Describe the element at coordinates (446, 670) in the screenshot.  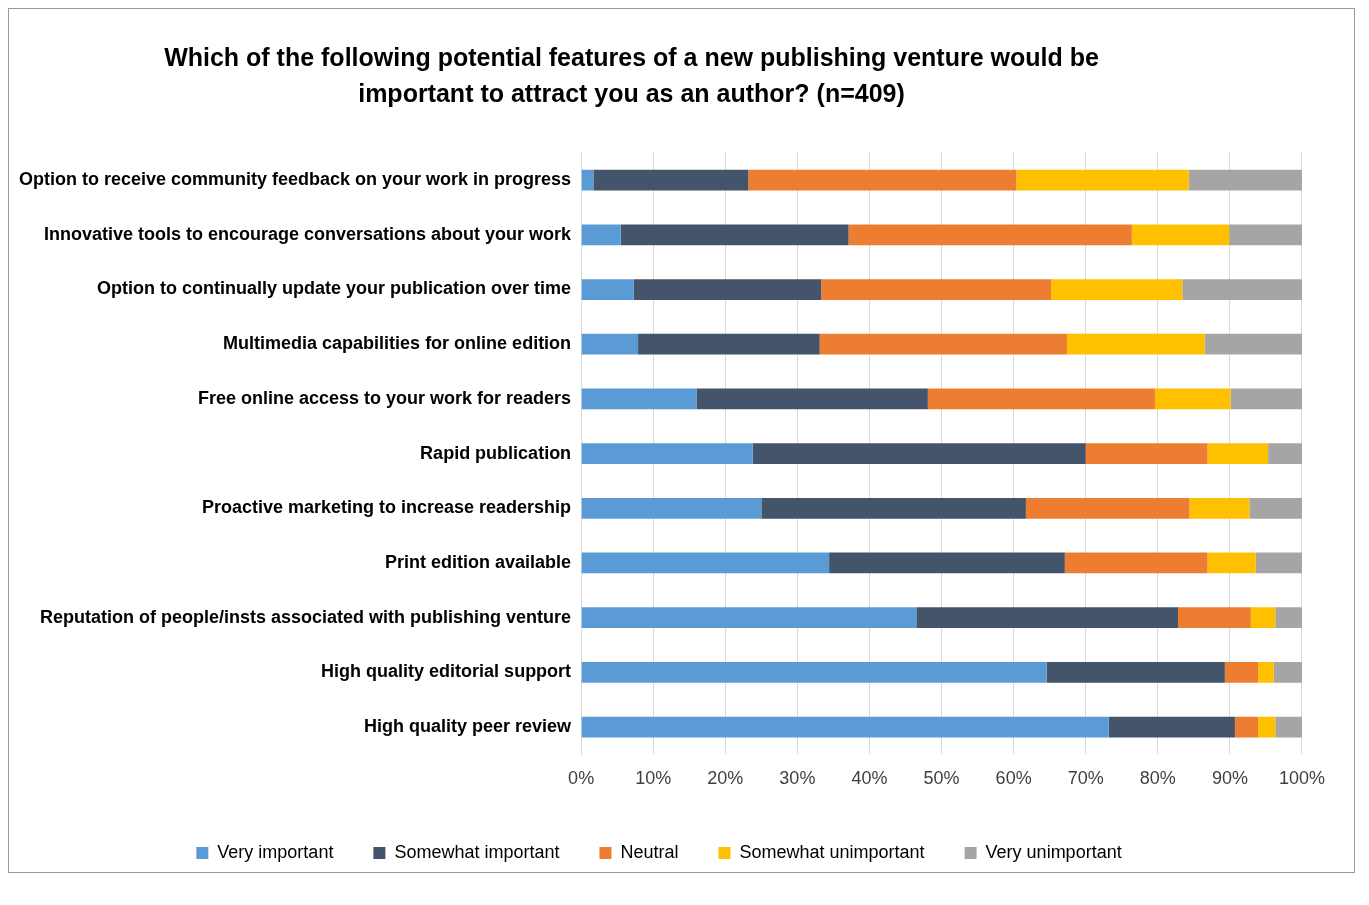
I see `y-tick-label: High quality editorial support` at that location.